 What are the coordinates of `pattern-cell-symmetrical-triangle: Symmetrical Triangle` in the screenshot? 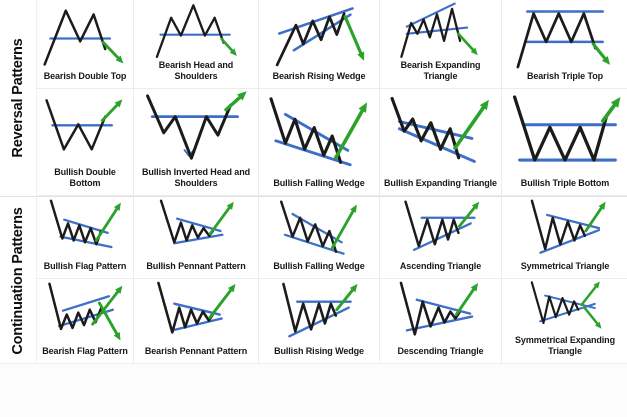 It's located at (564, 238).